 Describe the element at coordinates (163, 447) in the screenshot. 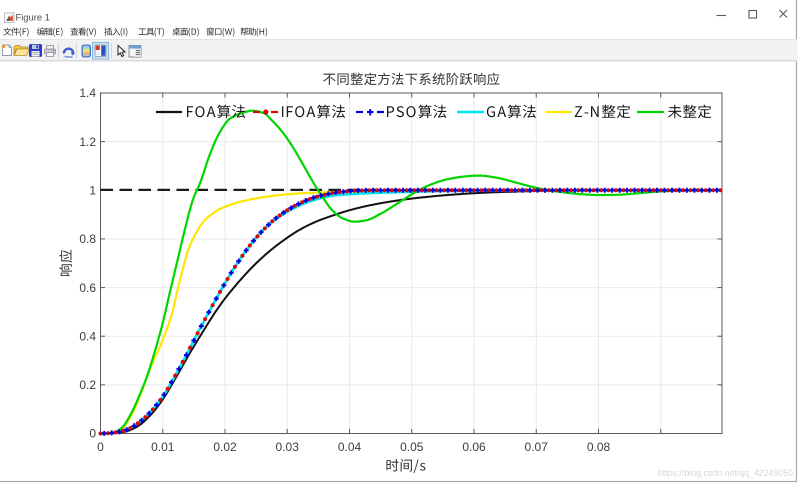

I see `svg-text: 0.01` at that location.